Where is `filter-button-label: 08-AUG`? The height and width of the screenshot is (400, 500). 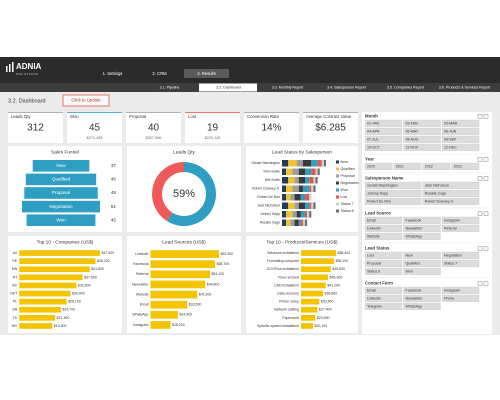
filter-button-label: 08-AUG is located at coordinates (412, 139).